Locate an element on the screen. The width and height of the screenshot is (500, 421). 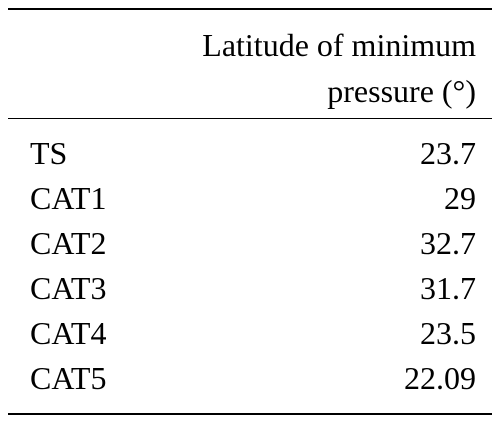
header-rule is located at coordinates (250, 118).